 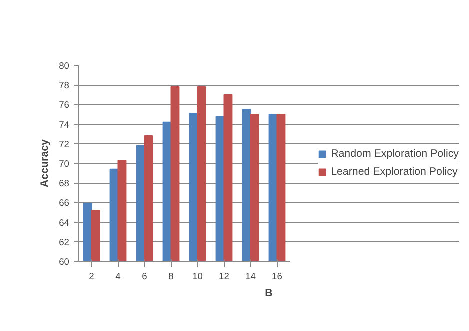 What do you see at coordinates (269, 294) in the screenshot?
I see `x-axis-title: B` at bounding box center [269, 294].